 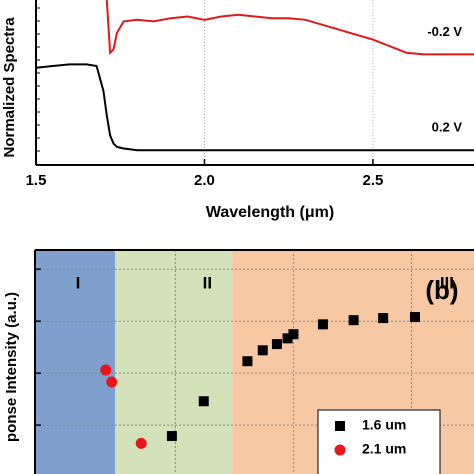 What do you see at coordinates (447, 282) in the screenshot?
I see `region-label: III` at bounding box center [447, 282].